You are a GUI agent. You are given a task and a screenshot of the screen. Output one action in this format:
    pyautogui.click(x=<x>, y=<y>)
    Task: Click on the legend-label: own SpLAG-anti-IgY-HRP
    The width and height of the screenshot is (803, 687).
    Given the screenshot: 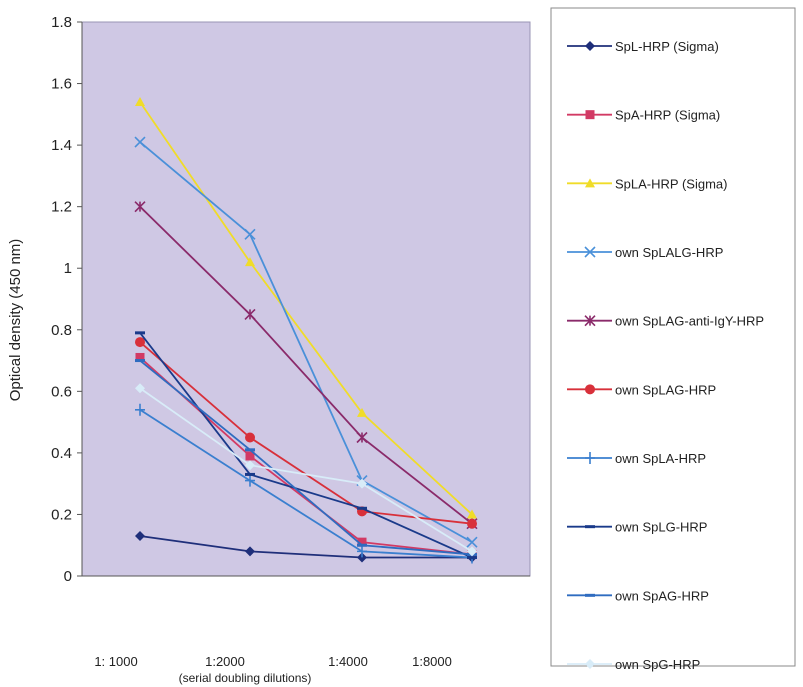 What is the action you would take?
    pyautogui.click(x=689, y=321)
    